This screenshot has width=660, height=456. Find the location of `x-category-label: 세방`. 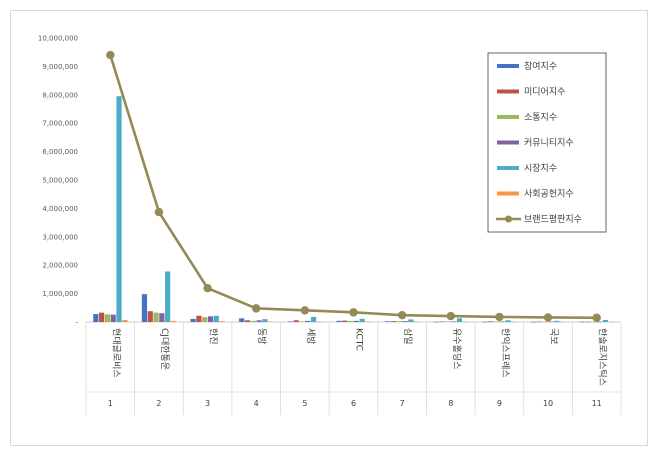

x-category-label: 세방 is located at coordinates (310, 336).